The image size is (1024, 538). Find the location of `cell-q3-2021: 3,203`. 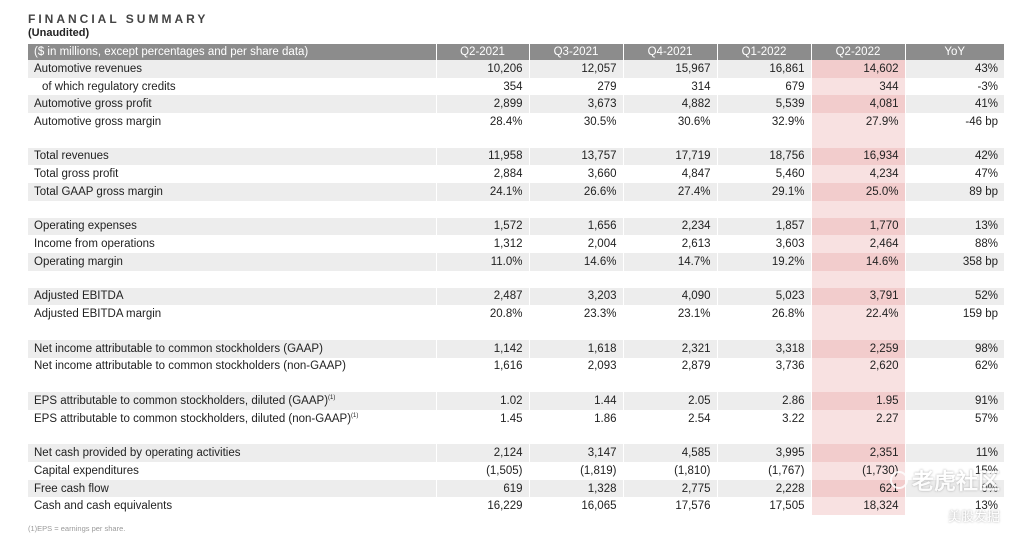

cell-q3-2021: 3,203 is located at coordinates (576, 296).